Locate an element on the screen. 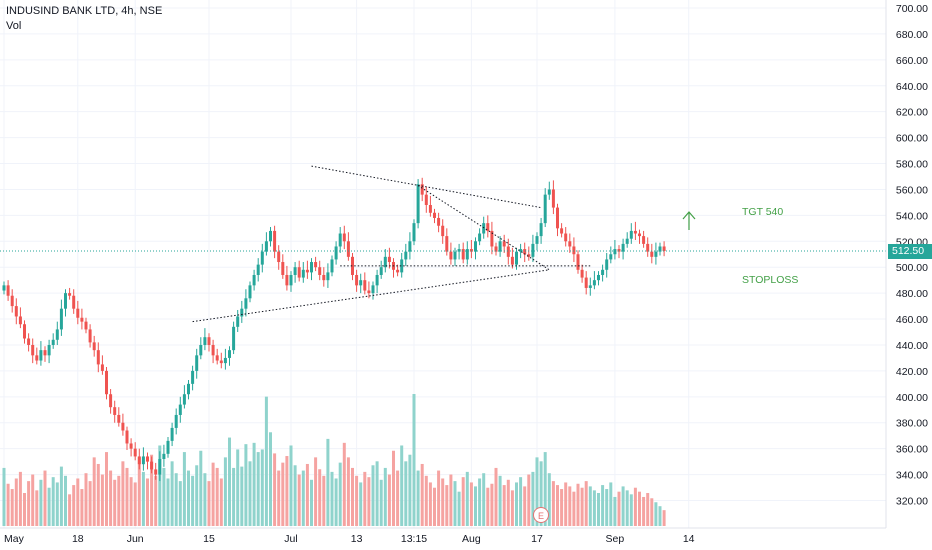  y-tick-label: 660.00 is located at coordinates (912, 61).